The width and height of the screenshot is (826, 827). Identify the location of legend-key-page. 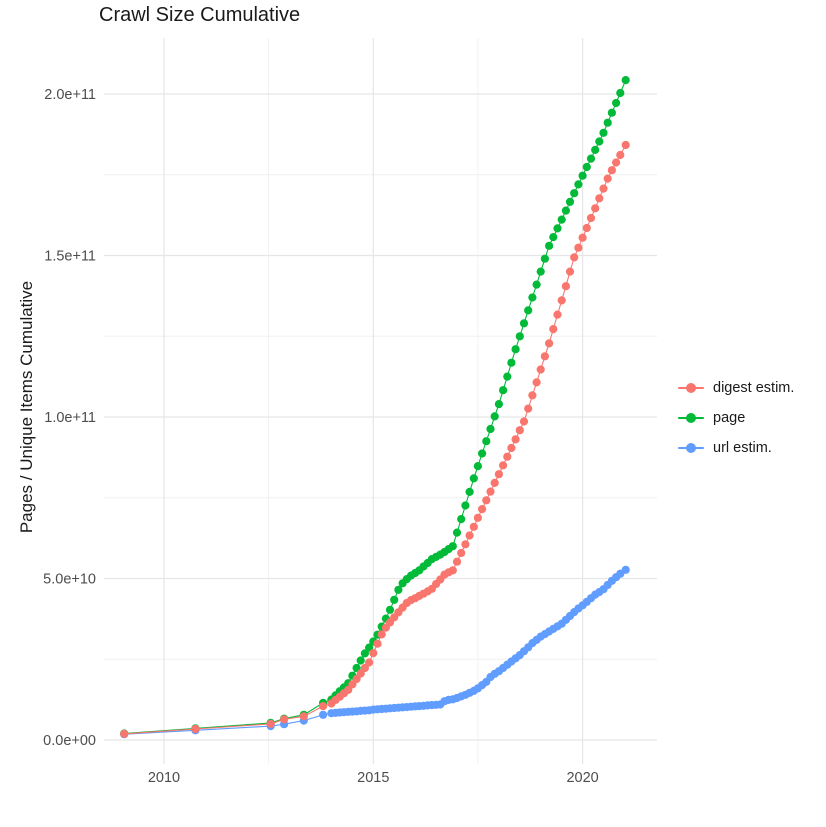
(691, 417).